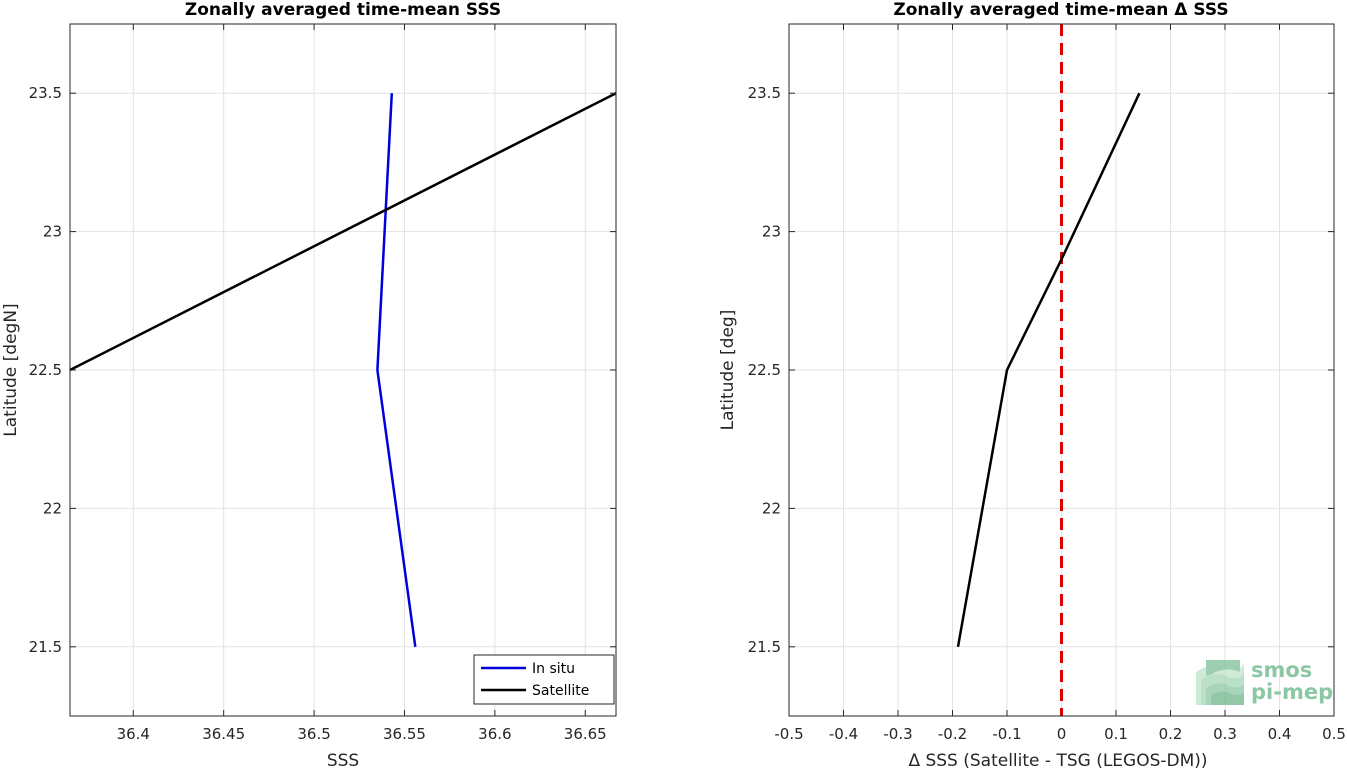  Describe the element at coordinates (45, 647) in the screenshot. I see `sss-y-tick-label: 21.5` at that location.